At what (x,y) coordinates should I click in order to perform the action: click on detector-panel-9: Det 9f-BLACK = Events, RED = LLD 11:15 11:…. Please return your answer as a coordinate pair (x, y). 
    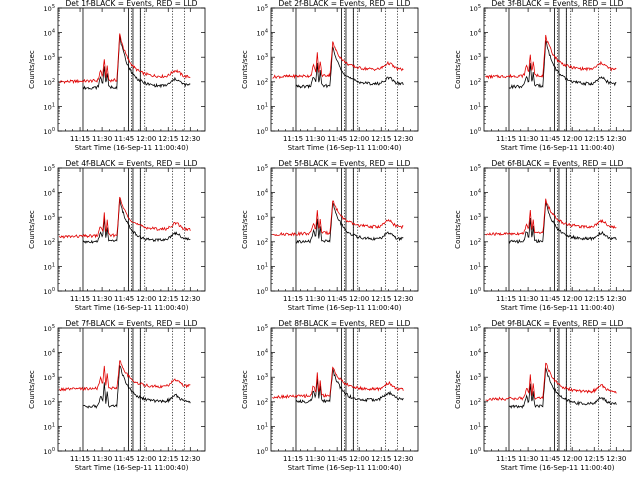
    Looking at the image, I should click on (532, 399).